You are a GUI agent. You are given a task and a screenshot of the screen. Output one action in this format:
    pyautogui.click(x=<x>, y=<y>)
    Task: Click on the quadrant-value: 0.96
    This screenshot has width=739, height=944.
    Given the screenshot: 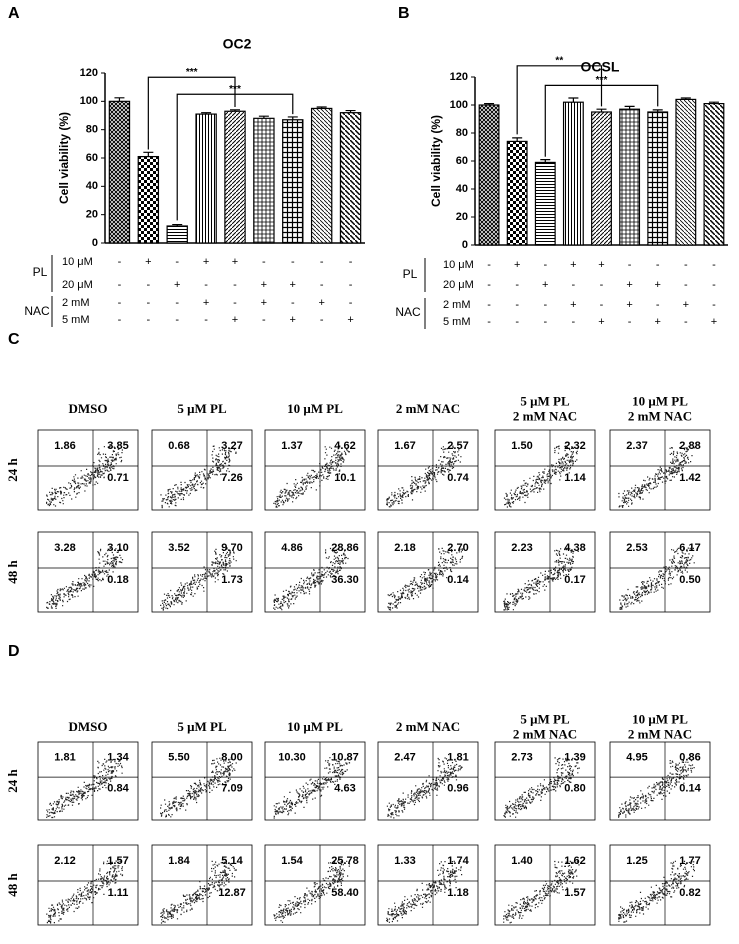 What is the action you would take?
    pyautogui.click(x=457, y=789)
    